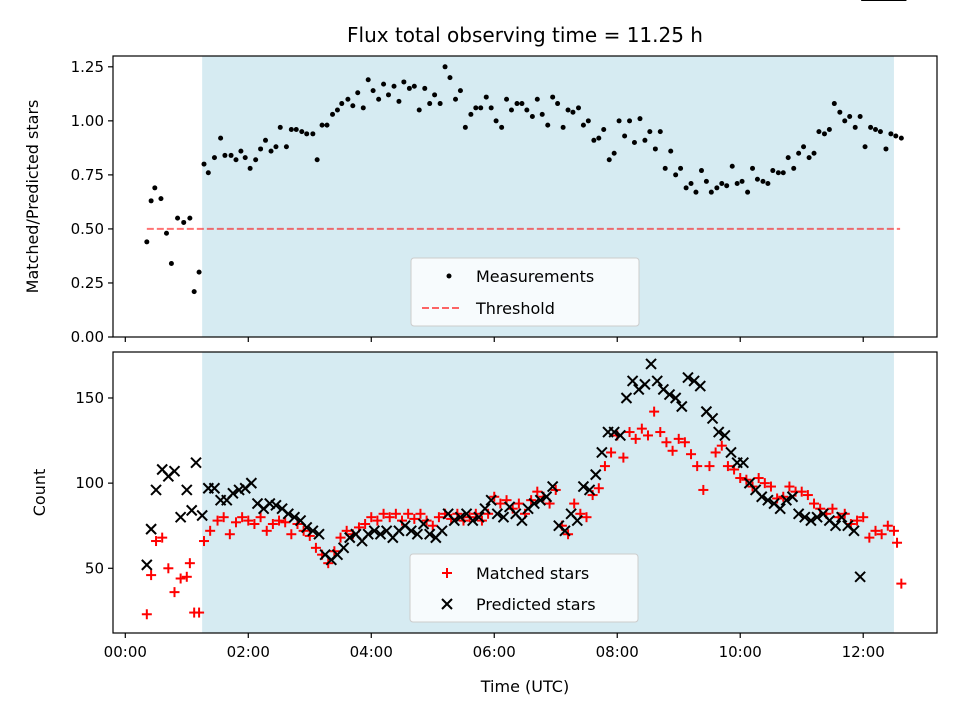 The height and width of the screenshot is (720, 960). I want to click on y-tick-label: 0.25, so click(87, 283).